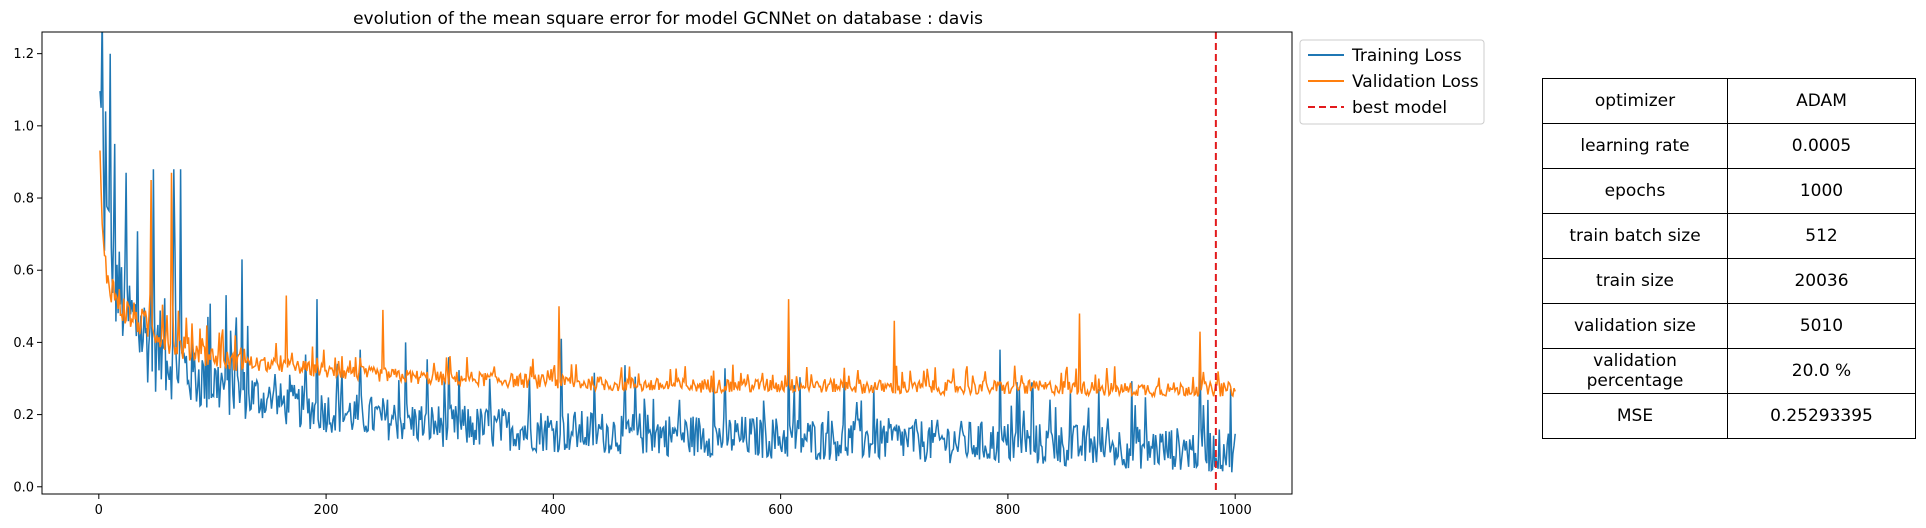 The image size is (1926, 528). What do you see at coordinates (1821, 101) in the screenshot?
I see `param-value: ADAM` at bounding box center [1821, 101].